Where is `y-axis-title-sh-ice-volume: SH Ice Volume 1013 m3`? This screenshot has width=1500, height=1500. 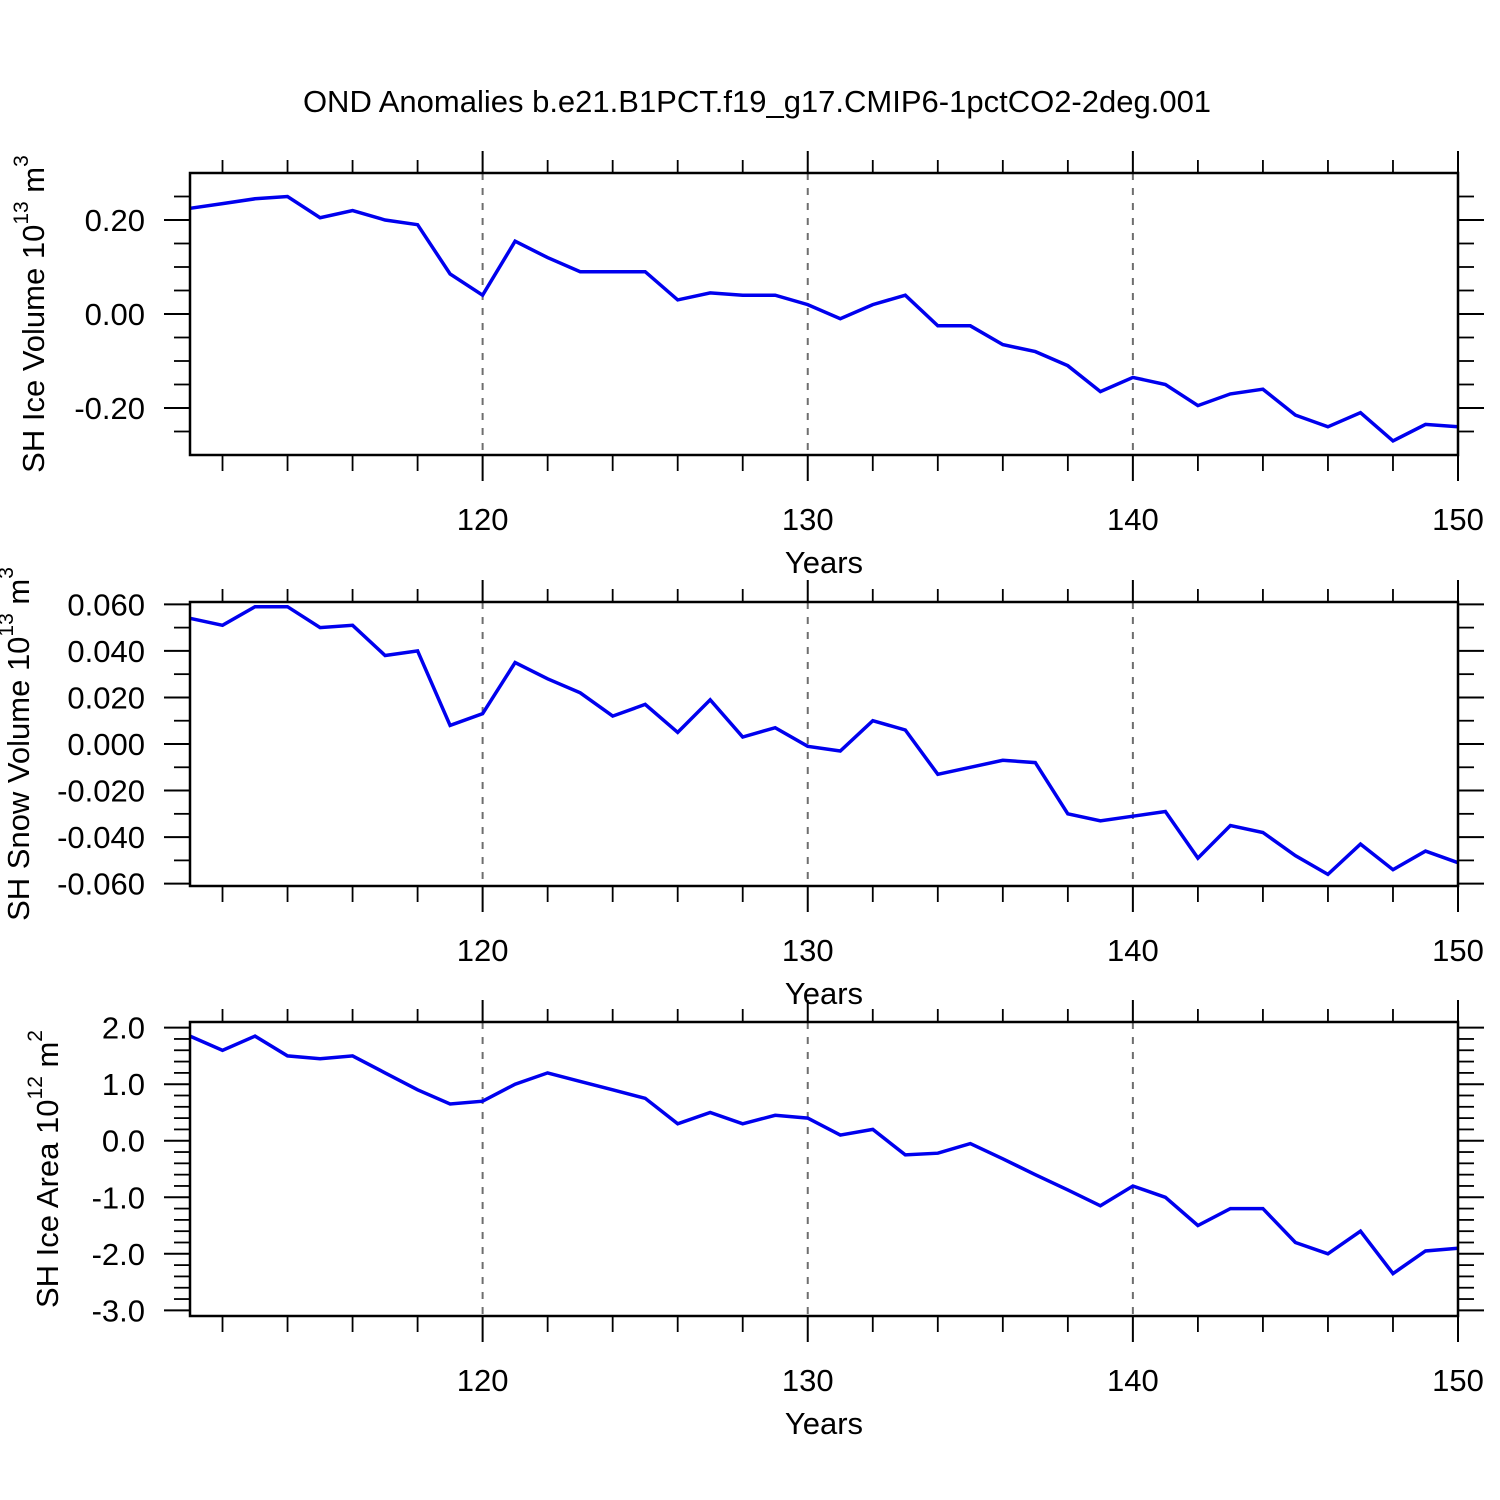 y-axis-title-sh-ice-volume: SH Ice Volume 1013 m3 is located at coordinates (30, 314).